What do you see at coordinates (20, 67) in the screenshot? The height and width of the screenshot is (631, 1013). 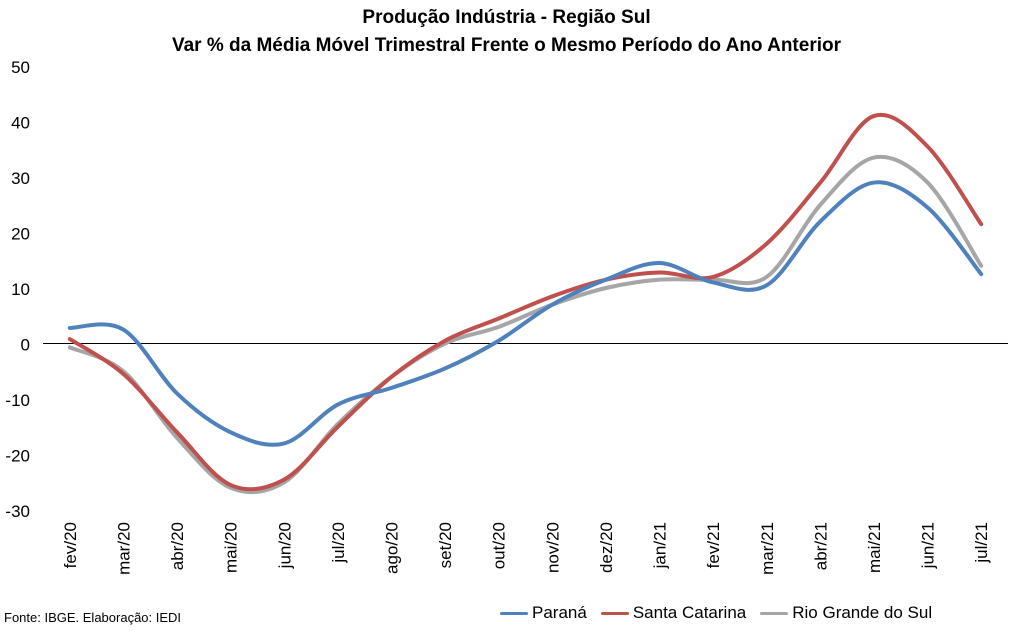 I see `y-tick-label: 50` at bounding box center [20, 67].